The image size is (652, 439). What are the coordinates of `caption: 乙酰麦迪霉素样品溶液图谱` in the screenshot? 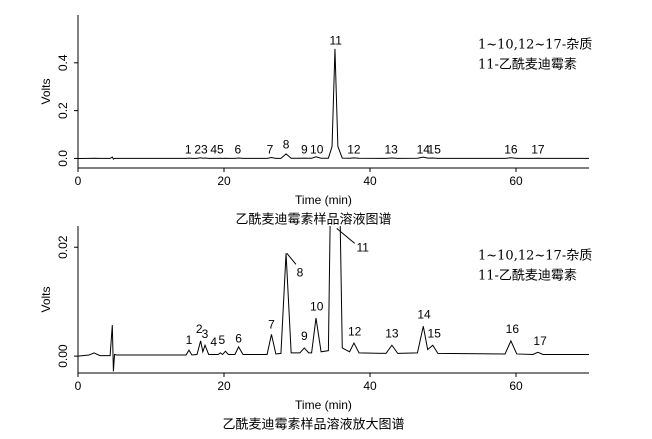 It's located at (313, 220).